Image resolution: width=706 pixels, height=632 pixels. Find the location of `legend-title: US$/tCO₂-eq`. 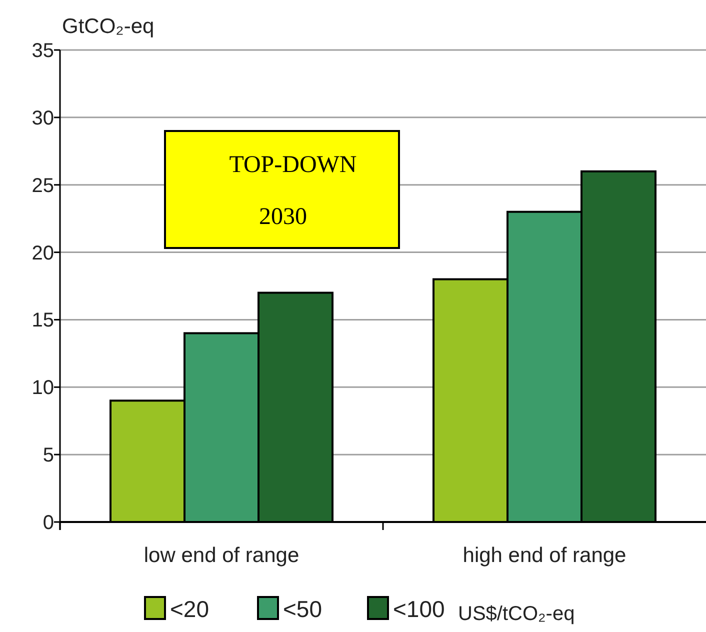

legend-title: US$/tCO₂-eq is located at coordinates (516, 614).